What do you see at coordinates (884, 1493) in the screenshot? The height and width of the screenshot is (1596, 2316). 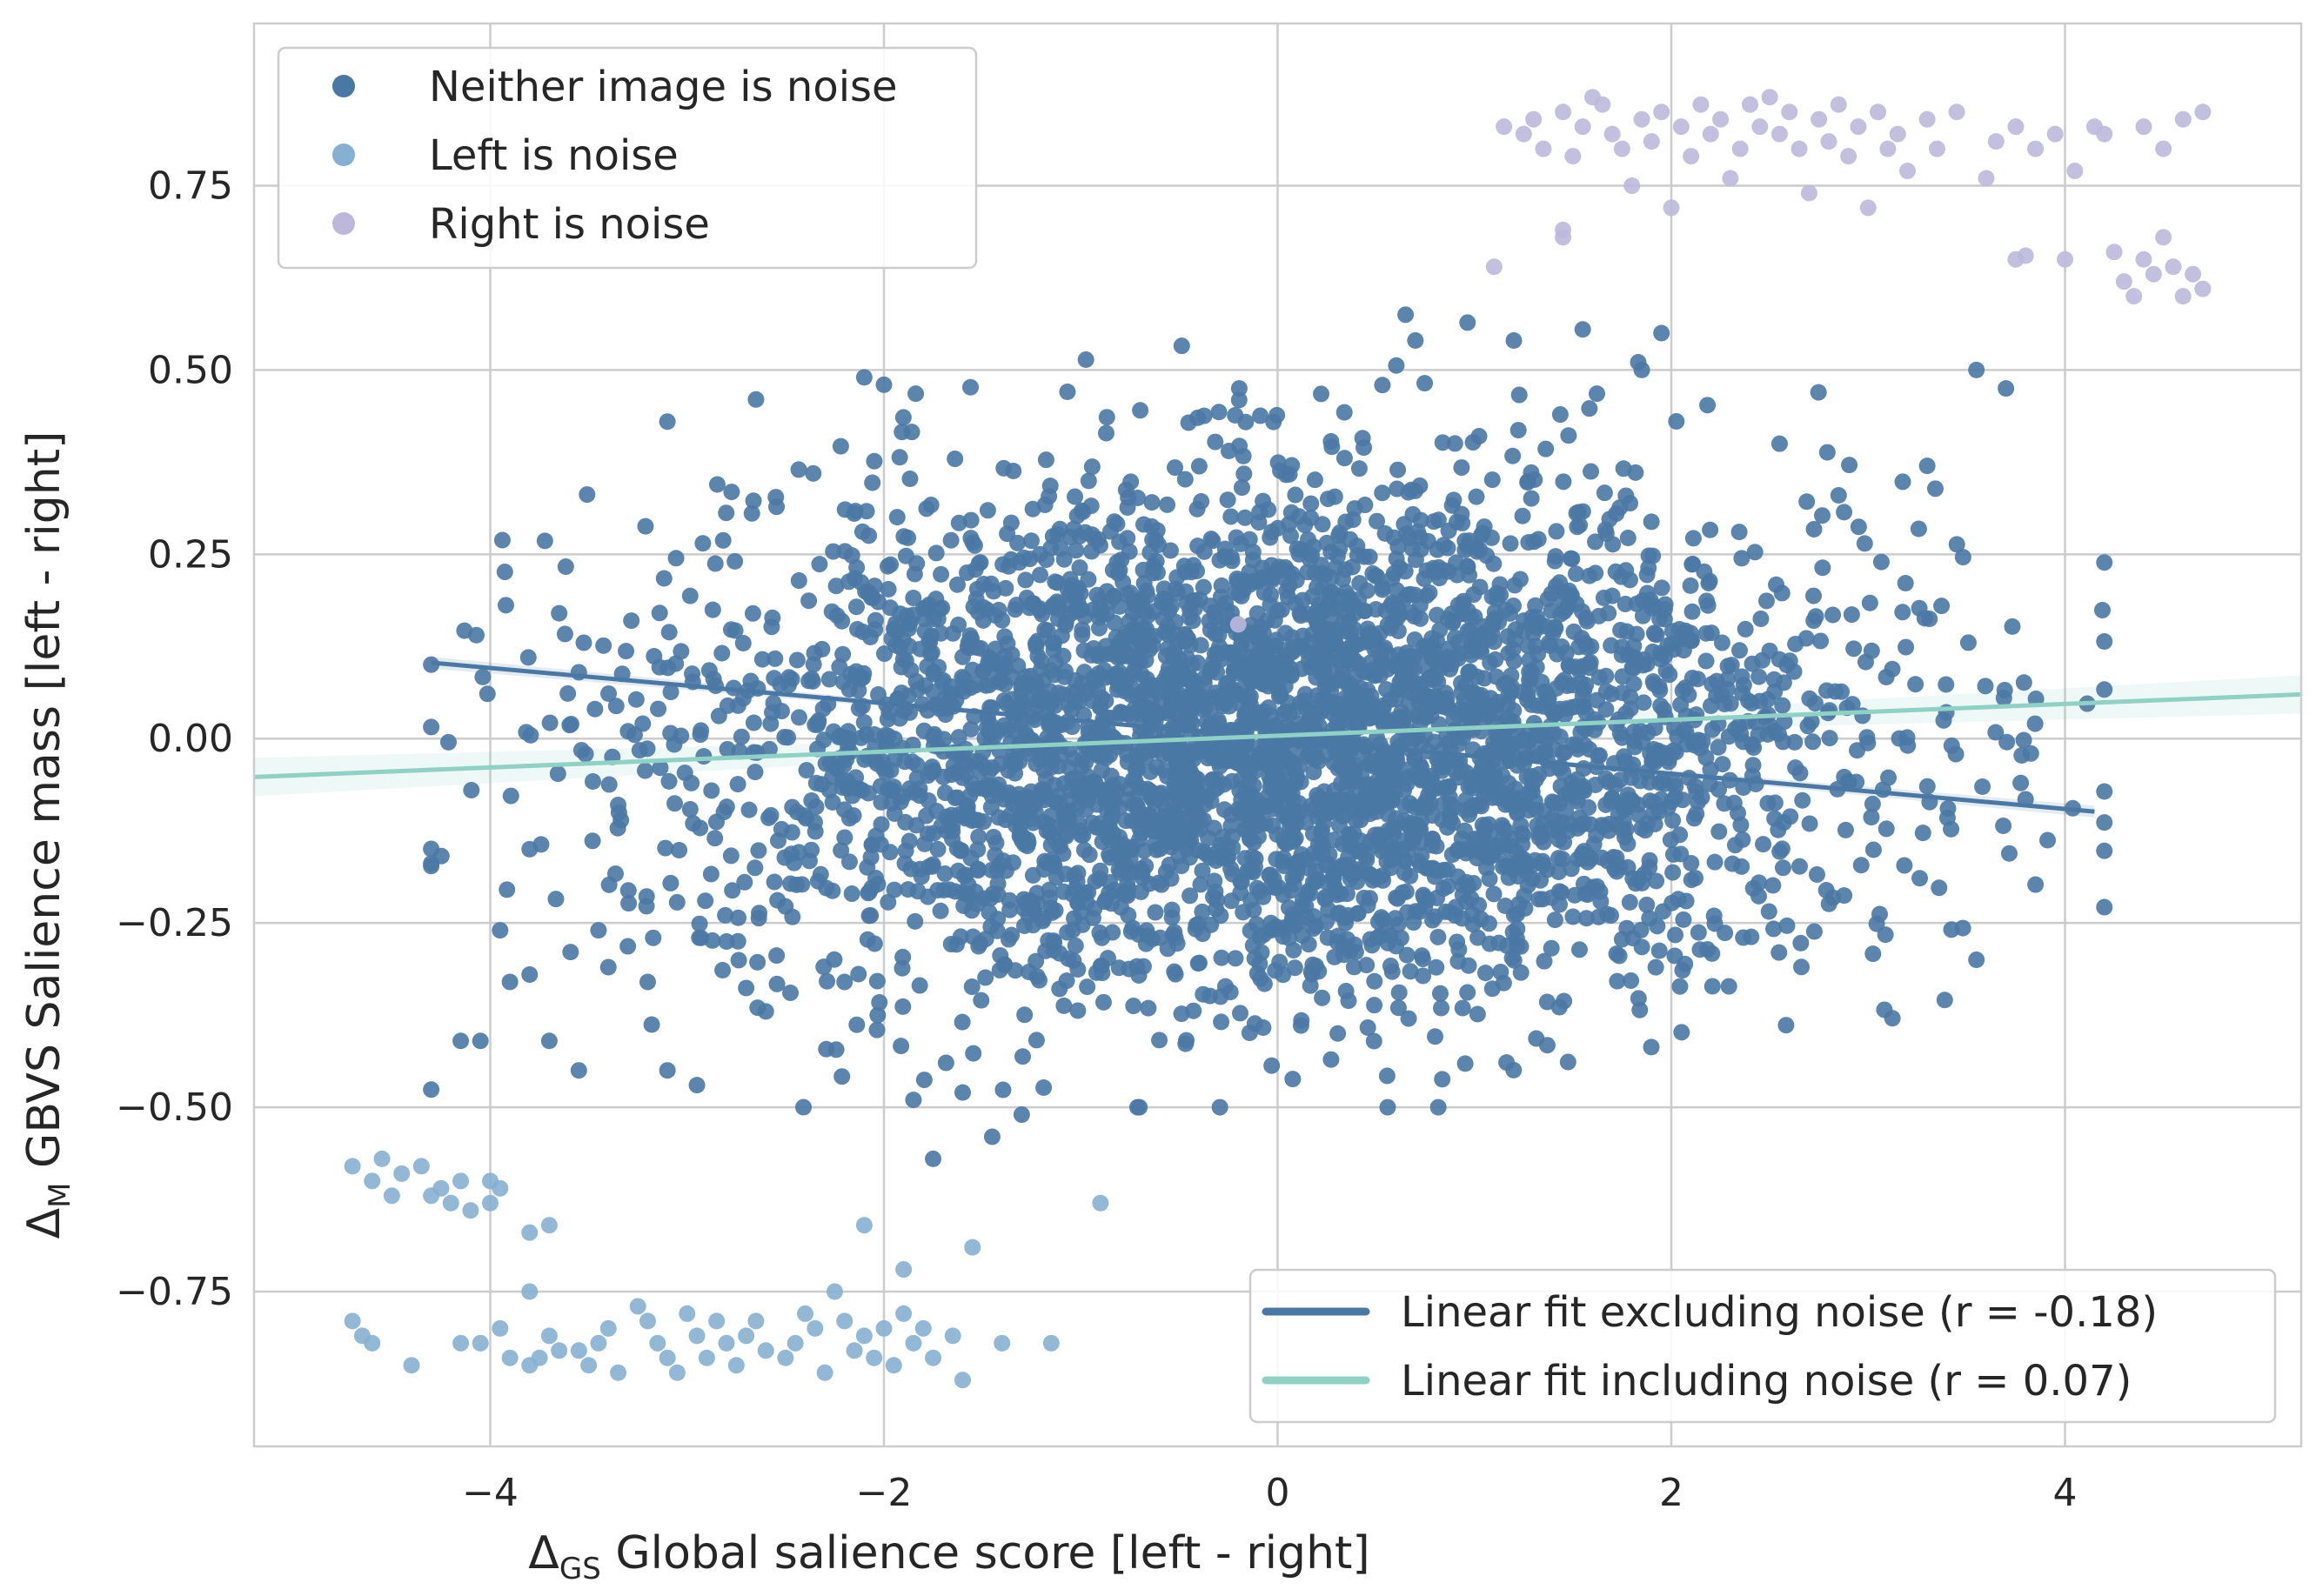 I see `x-tick-label: −2` at bounding box center [884, 1493].